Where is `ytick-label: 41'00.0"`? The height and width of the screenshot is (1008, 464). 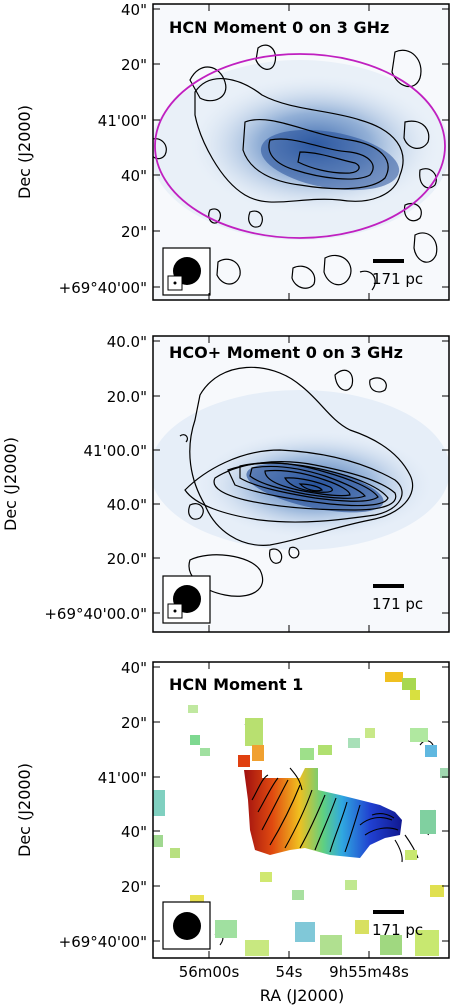 ytick-label: 41'00.0" is located at coordinates (115, 451).